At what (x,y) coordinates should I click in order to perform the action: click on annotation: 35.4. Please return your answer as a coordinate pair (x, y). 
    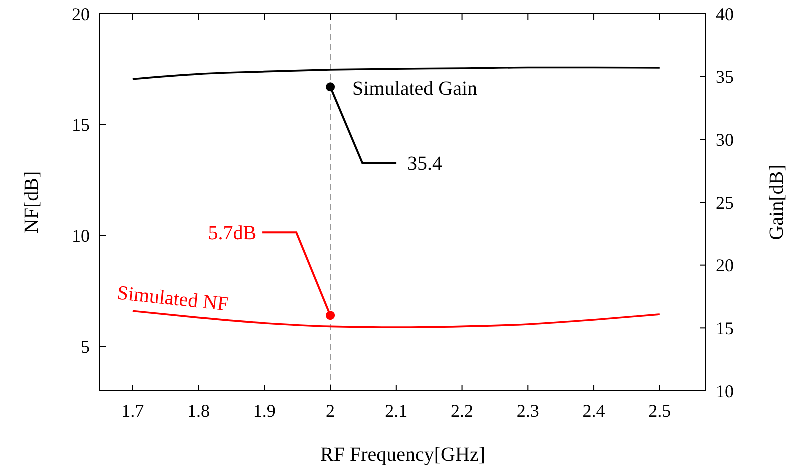
    Looking at the image, I should click on (425, 164).